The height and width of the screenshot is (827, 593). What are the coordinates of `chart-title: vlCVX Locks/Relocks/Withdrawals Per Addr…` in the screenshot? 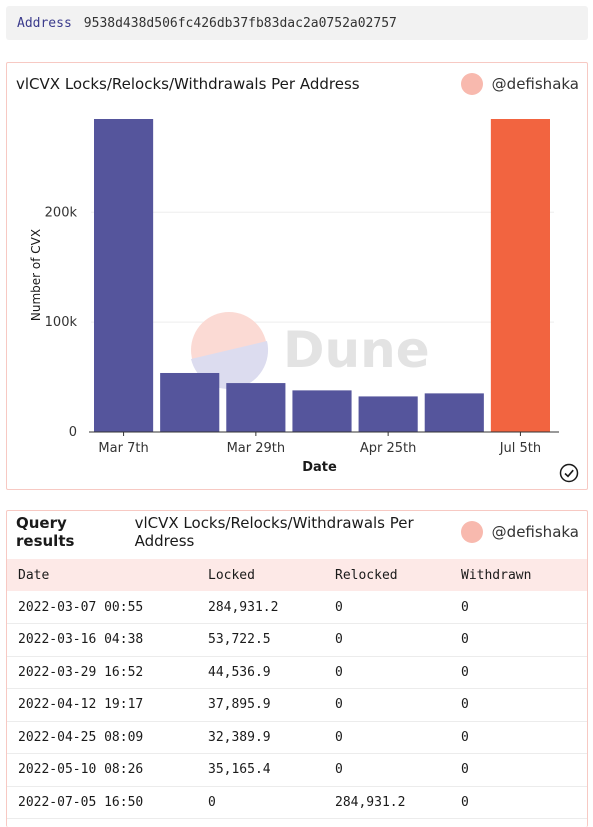 It's located at (188, 84).